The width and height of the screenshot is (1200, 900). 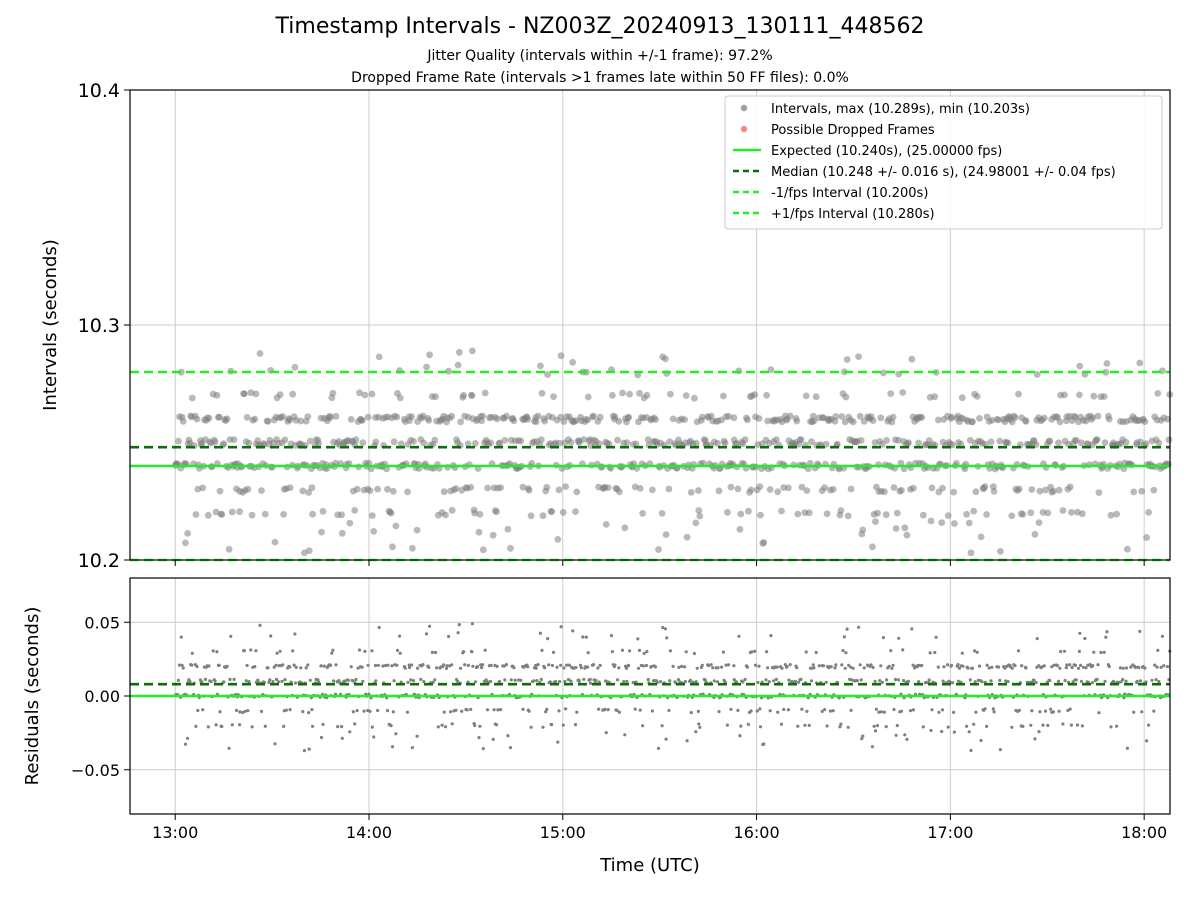 What do you see at coordinates (99, 561) in the screenshot?
I see `y-tick-label: 10.2` at bounding box center [99, 561].